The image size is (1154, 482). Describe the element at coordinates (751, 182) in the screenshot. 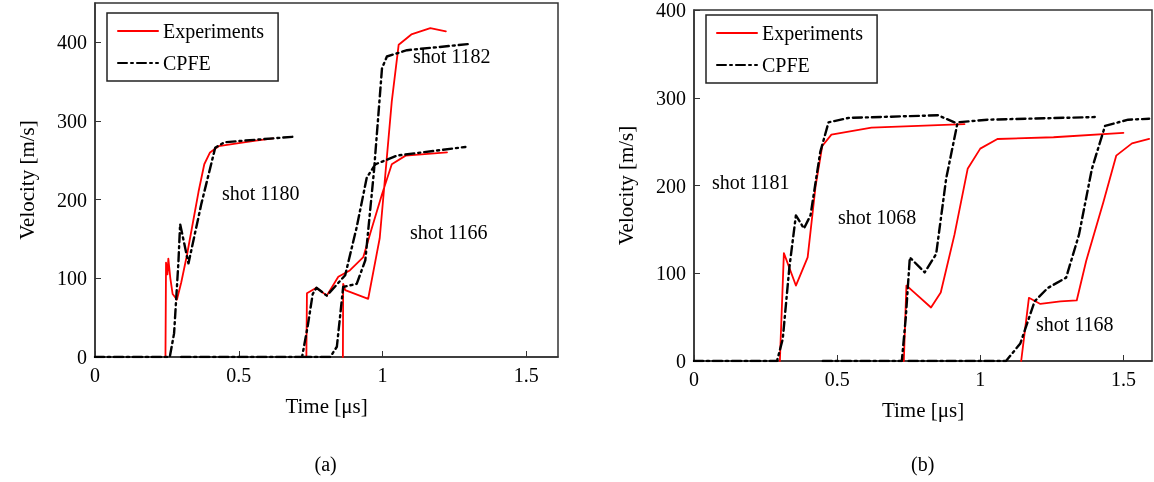

I see `annotation: shot 1181` at that location.